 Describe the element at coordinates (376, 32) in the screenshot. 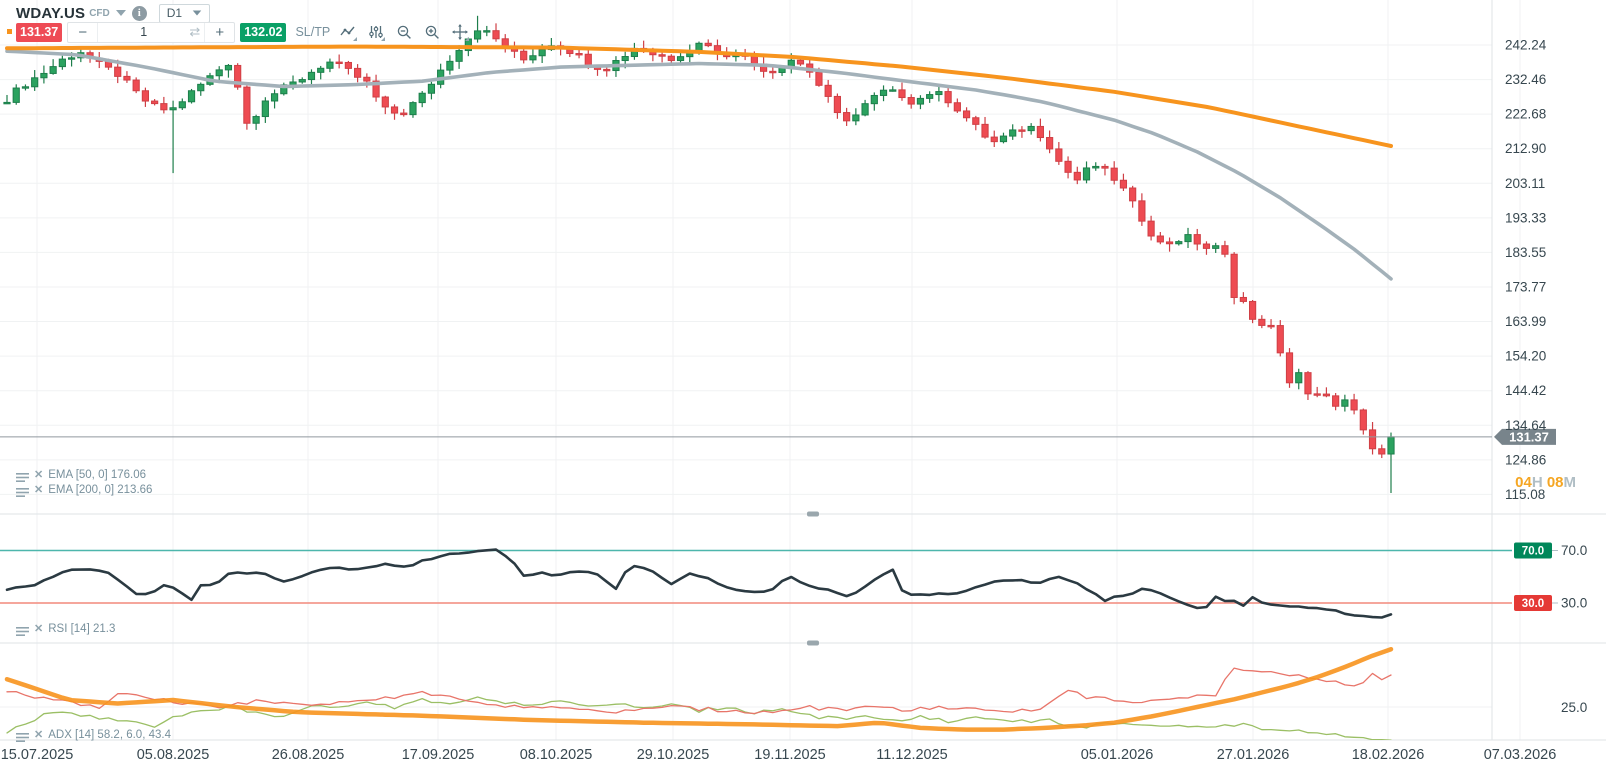

I see `indicators-icon` at that location.